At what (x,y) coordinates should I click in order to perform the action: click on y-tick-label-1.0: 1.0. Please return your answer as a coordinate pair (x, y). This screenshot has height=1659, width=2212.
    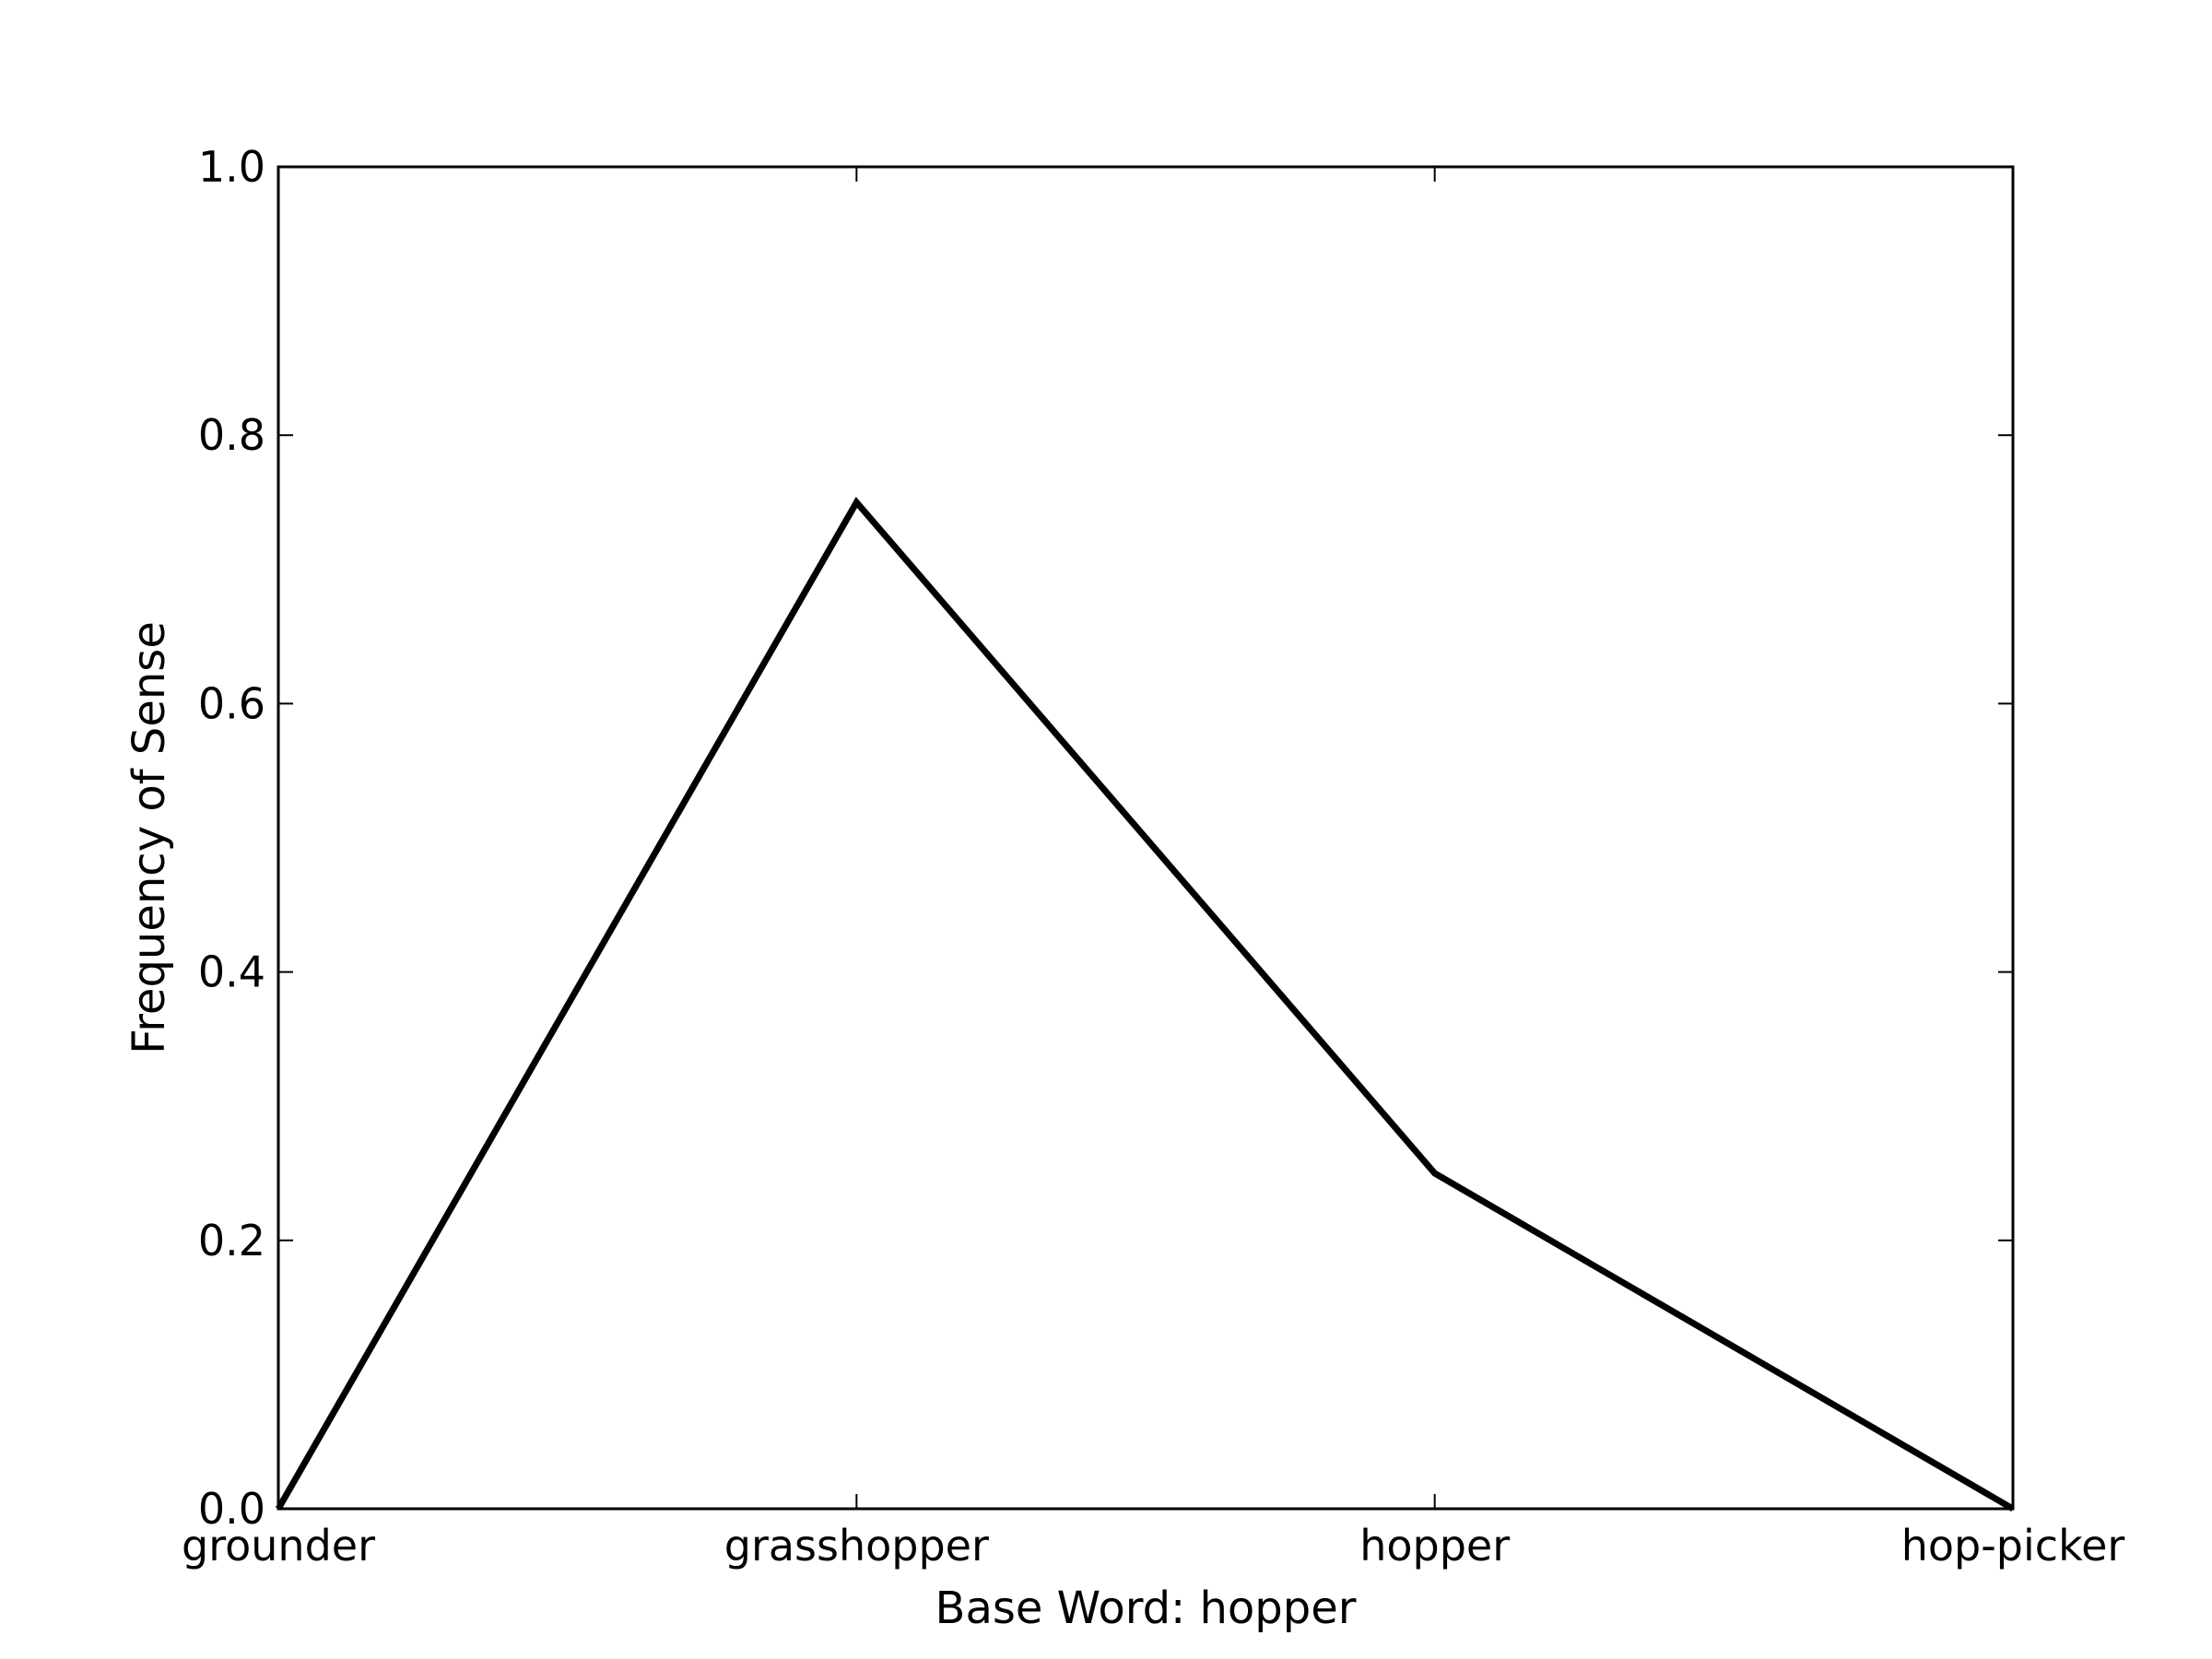
    Looking at the image, I should click on (231, 167).